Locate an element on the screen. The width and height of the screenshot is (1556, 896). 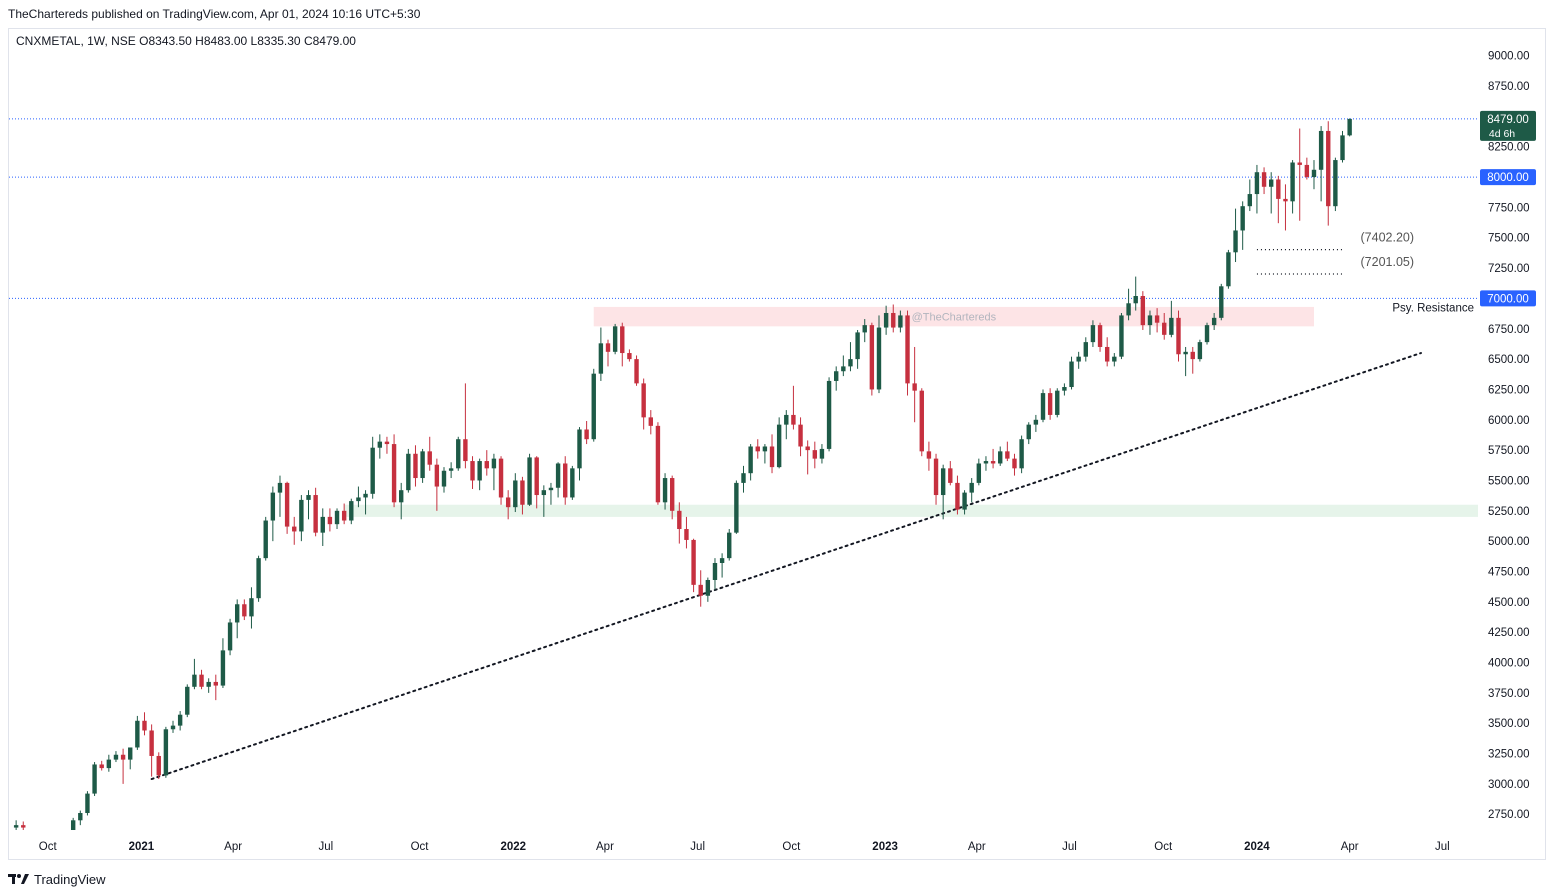
footer: TradingView is located at coordinates (57, 879).